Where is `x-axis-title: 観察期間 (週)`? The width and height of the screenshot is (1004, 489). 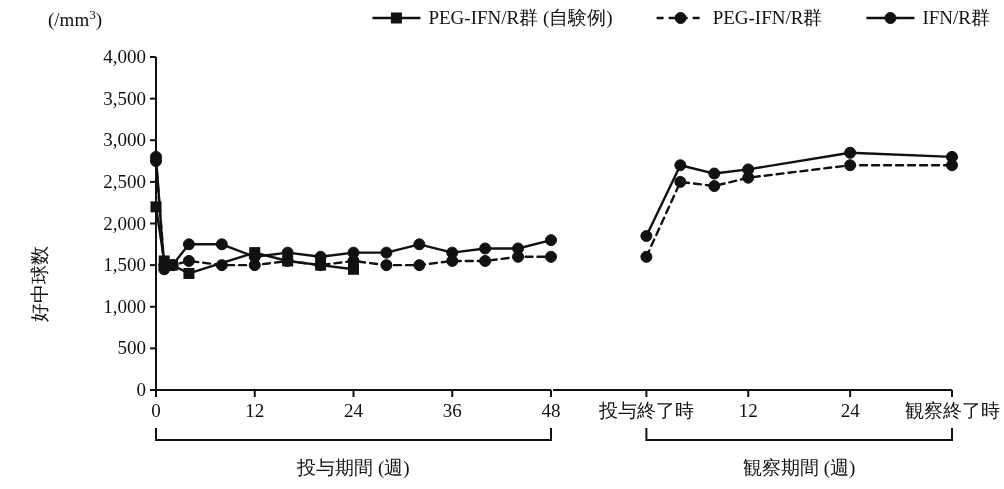
x-axis-title: 観察期間 (週) is located at coordinates (799, 468).